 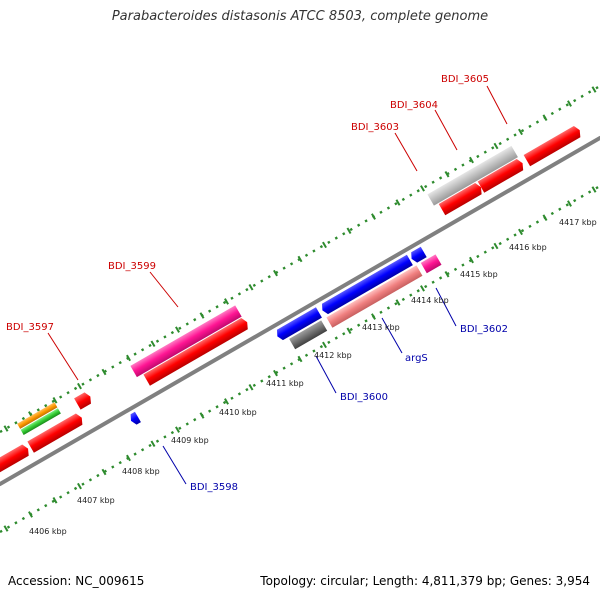 I want to click on topology-label: Topology:, so click(x=288, y=581).